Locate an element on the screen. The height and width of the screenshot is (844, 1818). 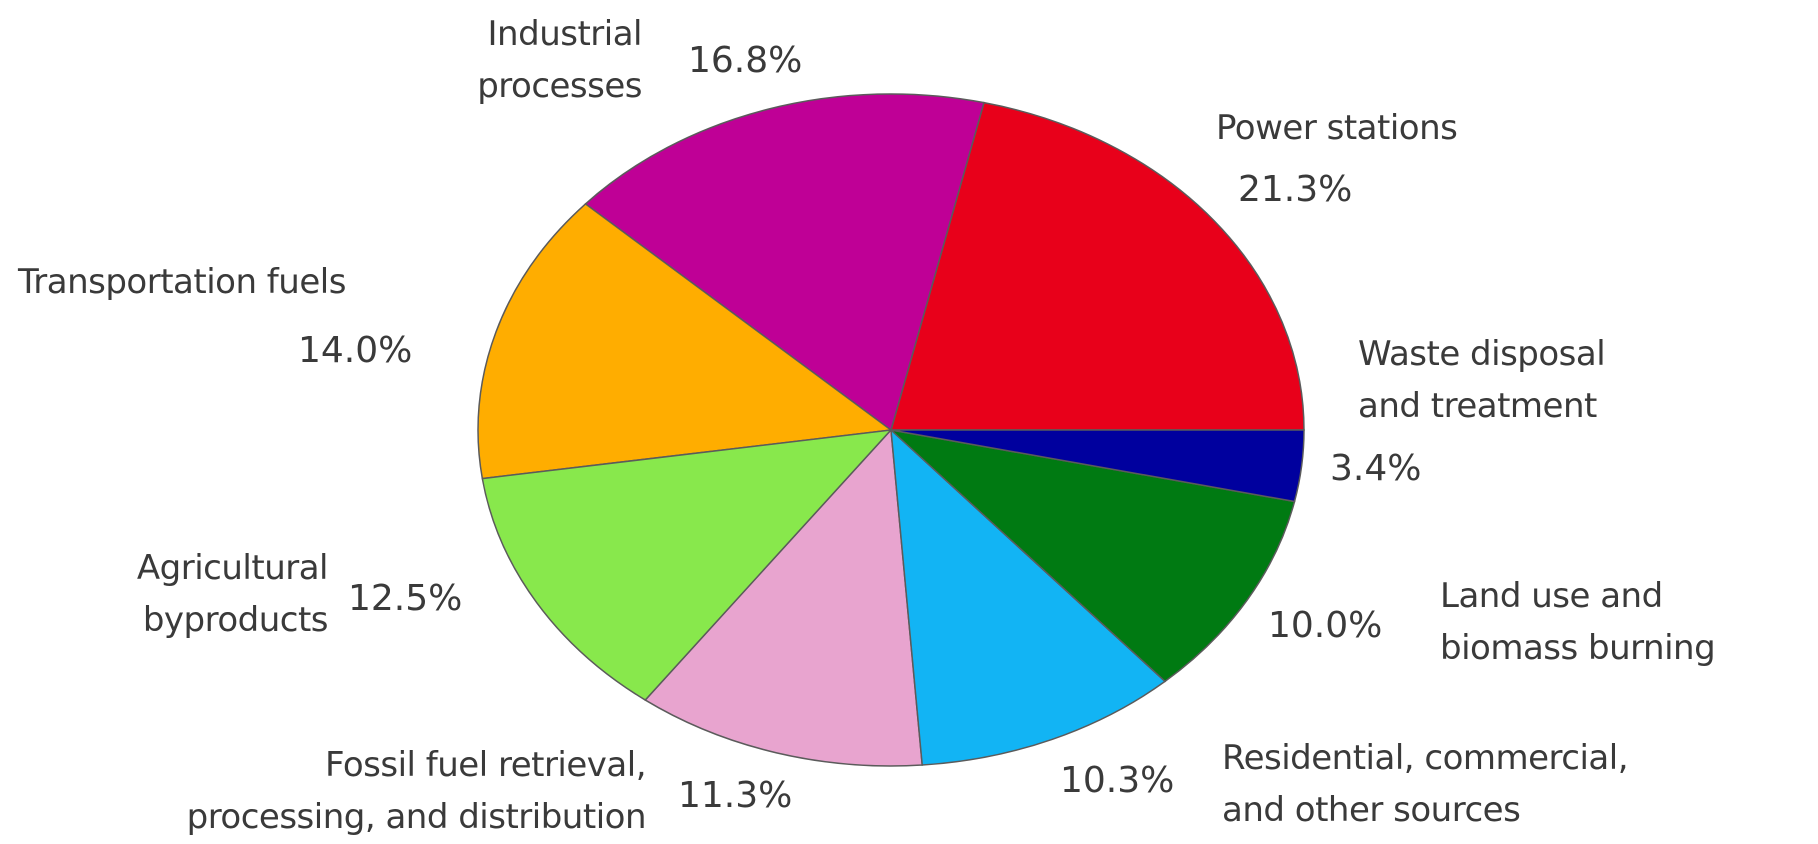
label-land-use-line1: Land use and is located at coordinates (1551, 596).